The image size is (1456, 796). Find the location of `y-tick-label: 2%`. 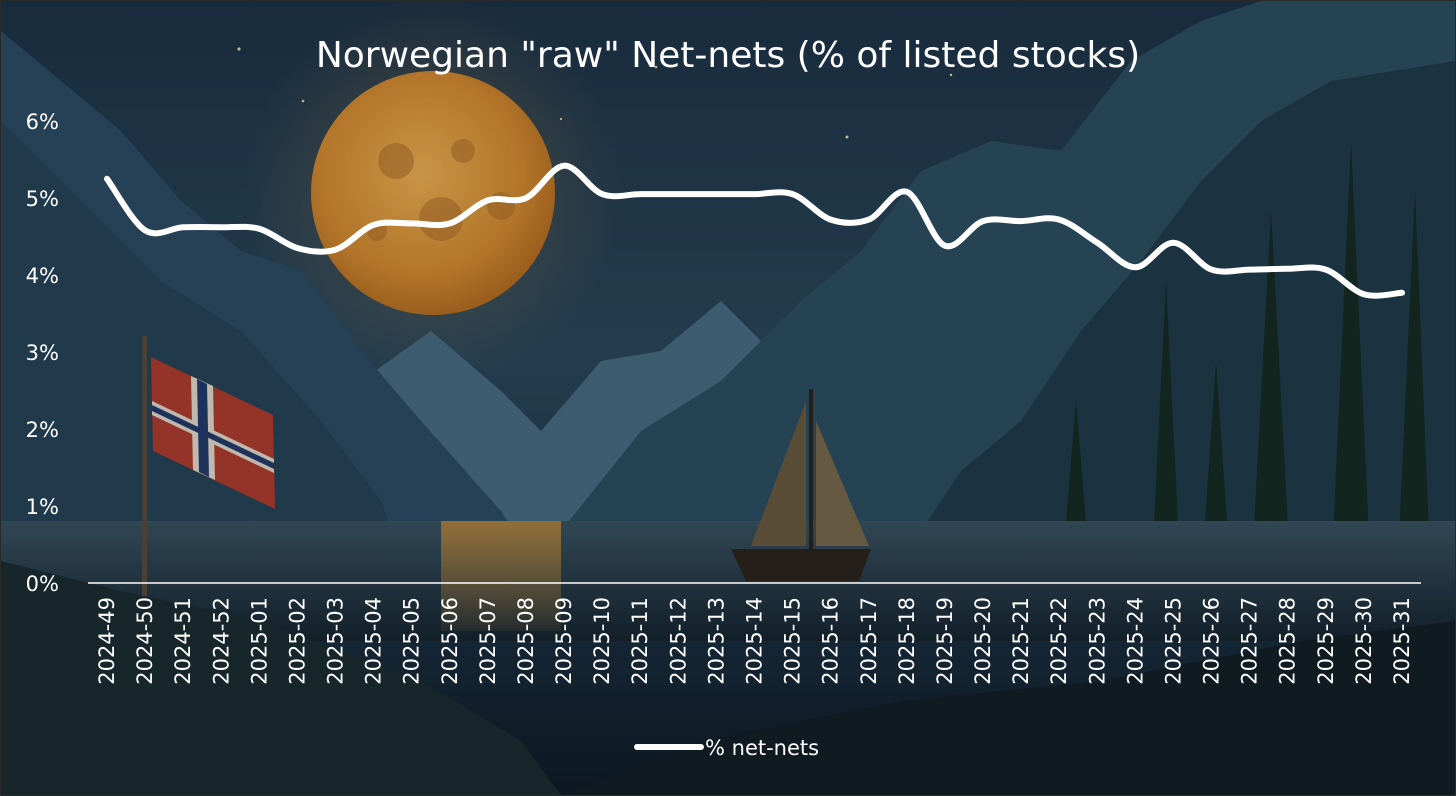

y-tick-label: 2% is located at coordinates (42, 430).